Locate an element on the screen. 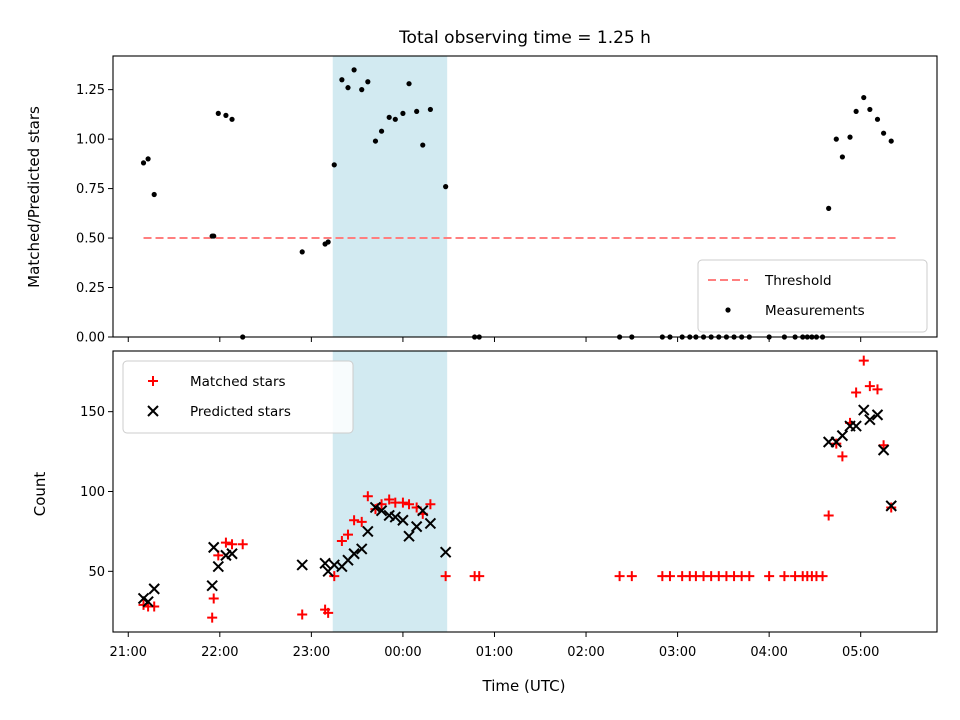 This screenshot has width=960, height=720. x-axis-label: Time (UTC) is located at coordinates (524, 686).